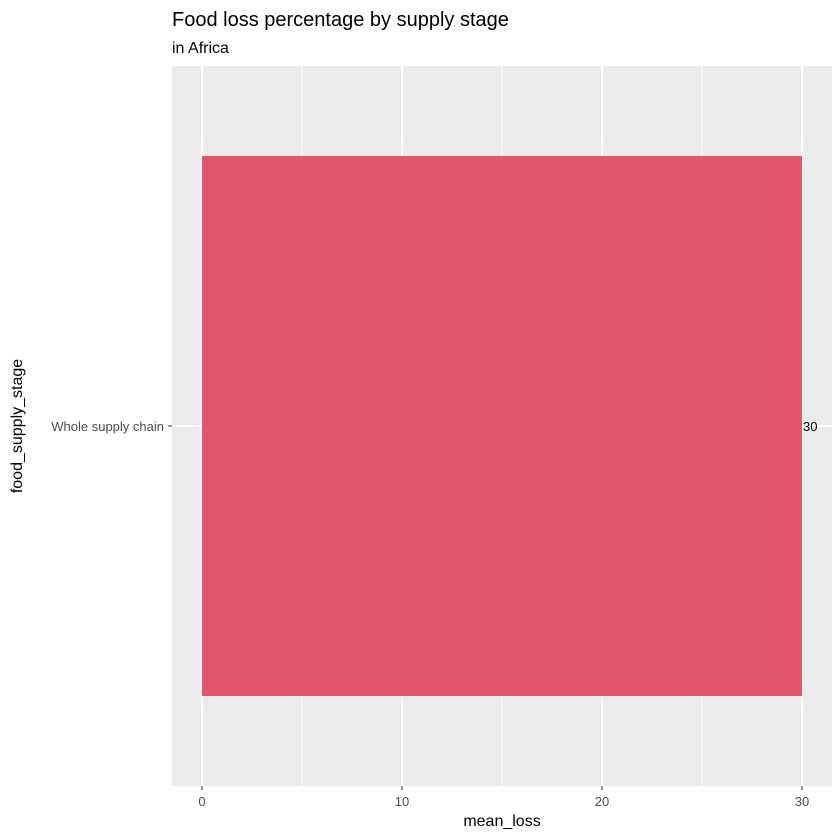 Image resolution: width=840 pixels, height=840 pixels. Describe the element at coordinates (201, 801) in the screenshot. I see `x-tick-label: 0` at that location.